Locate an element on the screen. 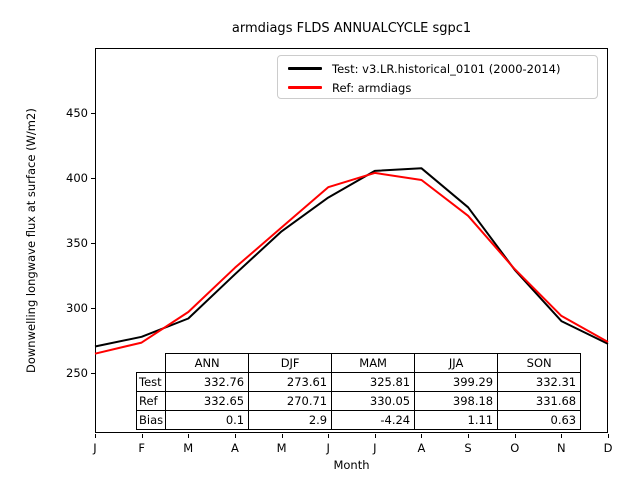  x-tick-label: O is located at coordinates (515, 448).